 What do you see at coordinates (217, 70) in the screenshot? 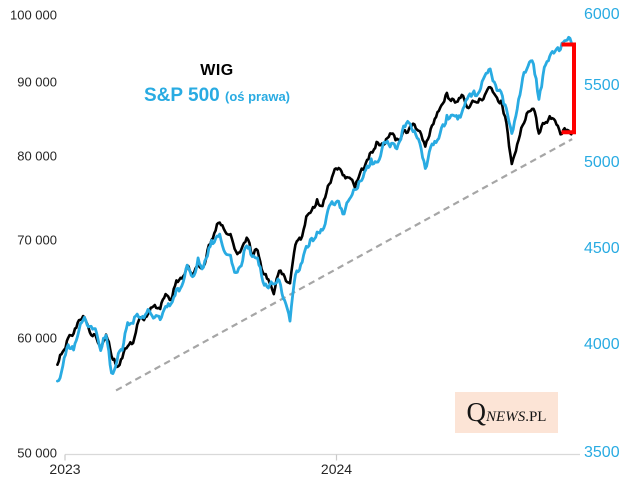
I see `series-label-wig: WIG` at bounding box center [217, 70].